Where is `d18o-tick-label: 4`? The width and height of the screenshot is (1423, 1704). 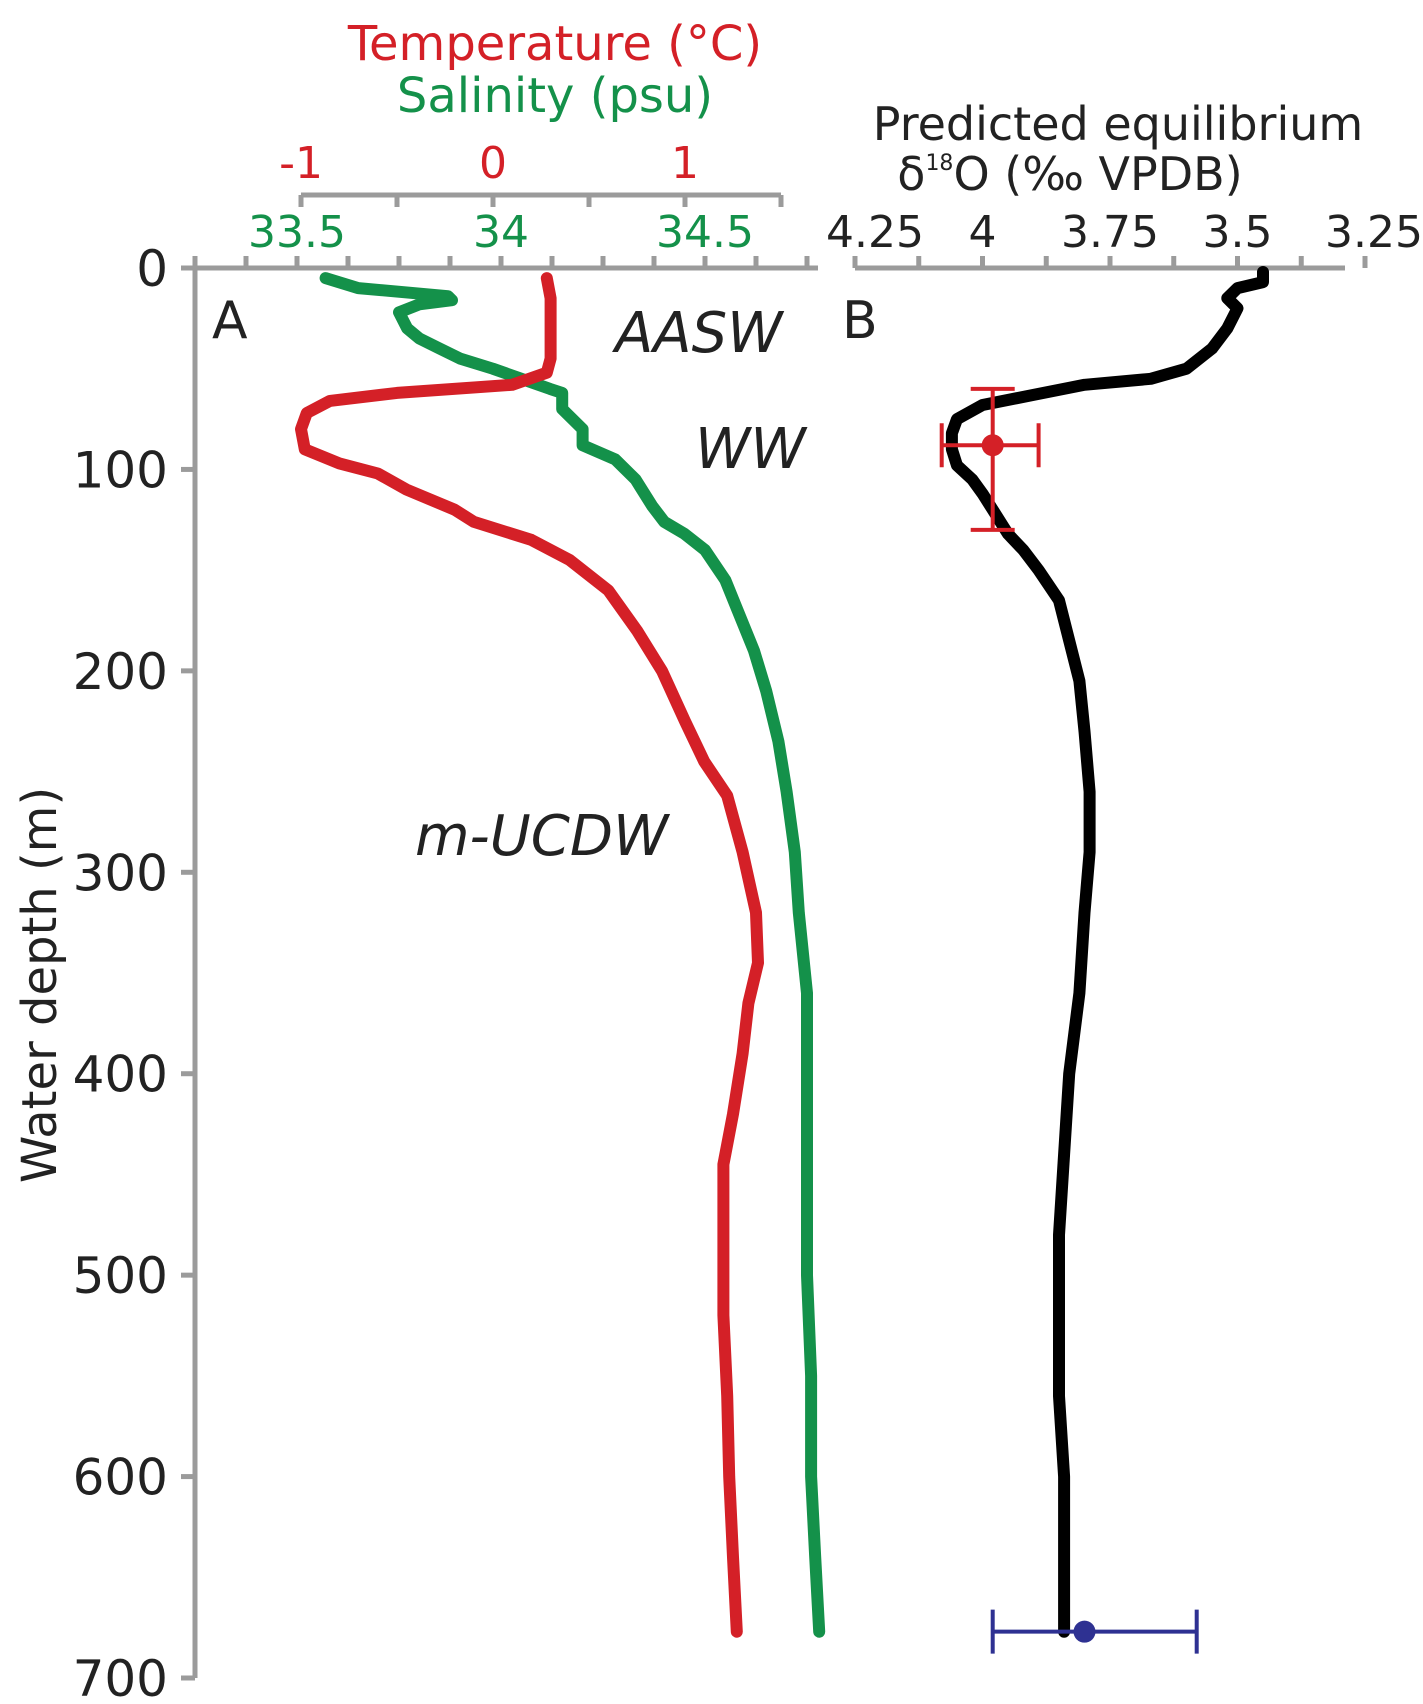
d18o-tick-label: 4 is located at coordinates (983, 232).